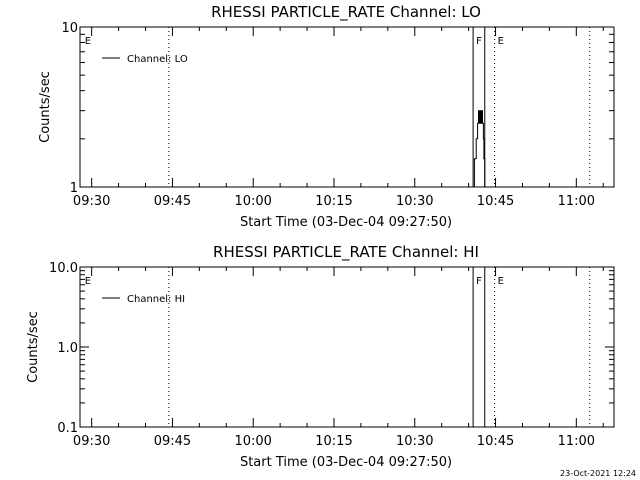 The width and height of the screenshot is (640, 480). I want to click on y-tick-label: 1.0, so click(67, 348).